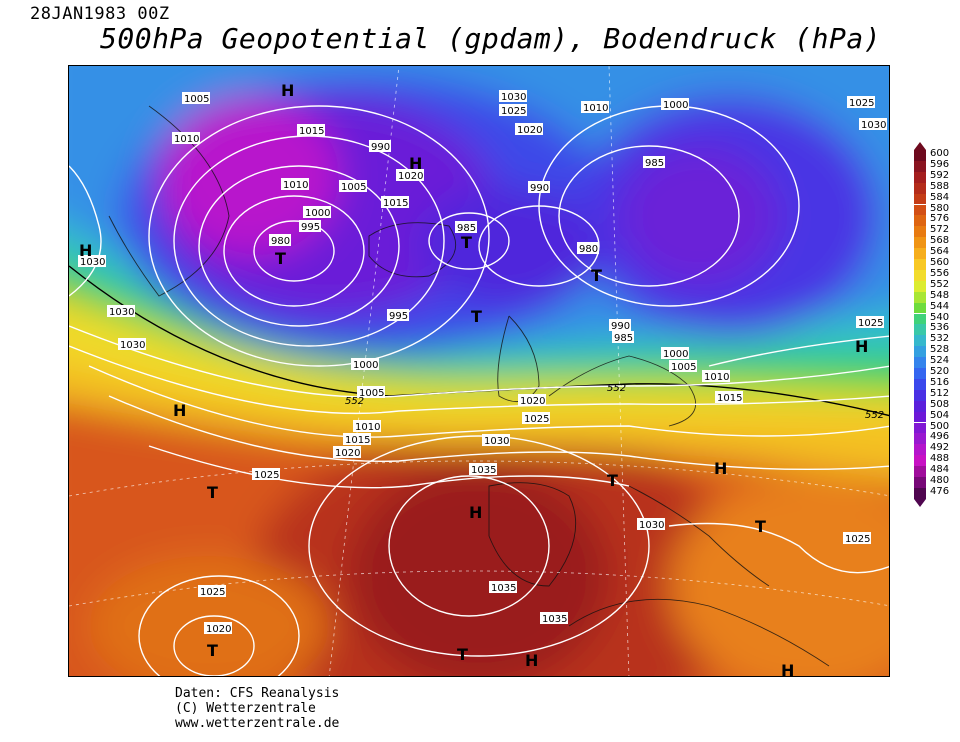 The height and width of the screenshot is (742, 960). I want to click on svg-text: 990, so click(380, 147).